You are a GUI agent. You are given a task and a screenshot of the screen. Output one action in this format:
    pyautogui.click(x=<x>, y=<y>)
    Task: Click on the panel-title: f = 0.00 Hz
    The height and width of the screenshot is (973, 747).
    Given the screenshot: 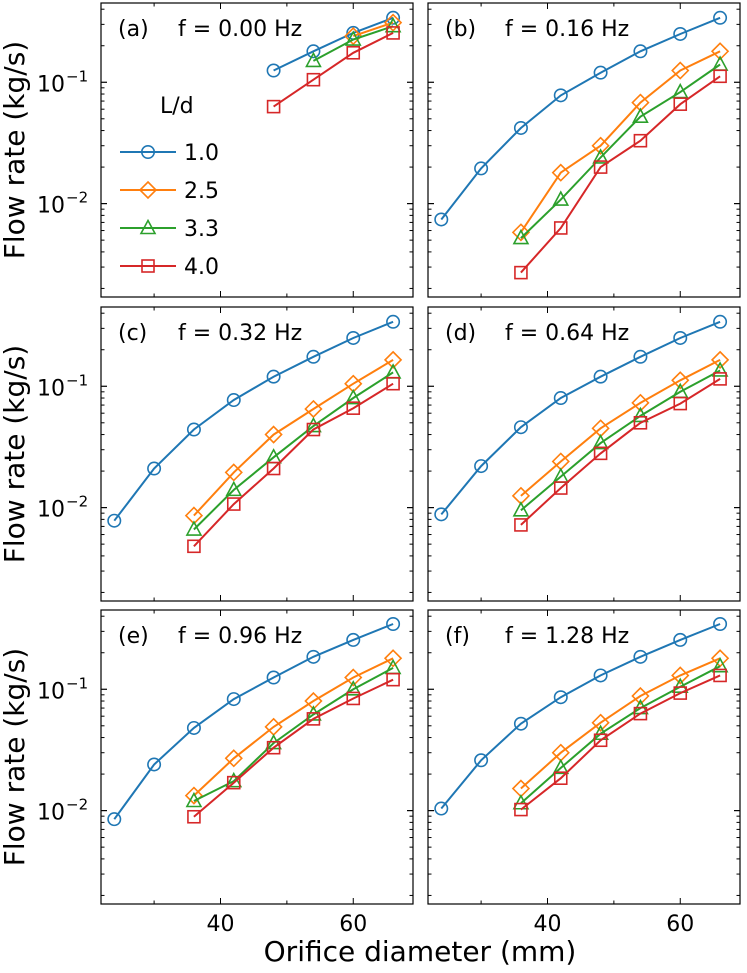 What is the action you would take?
    pyautogui.click(x=240, y=29)
    